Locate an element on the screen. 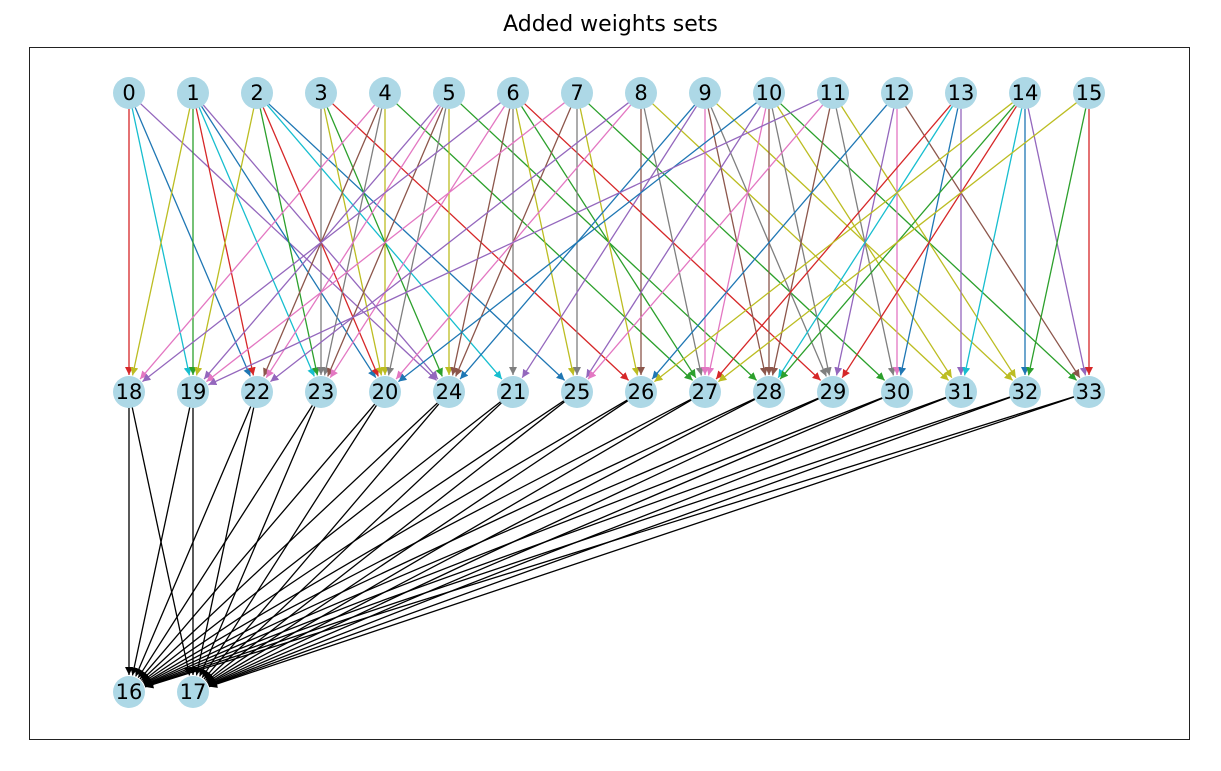 This screenshot has width=1221, height=771. node-3: 3 is located at coordinates (321, 93).